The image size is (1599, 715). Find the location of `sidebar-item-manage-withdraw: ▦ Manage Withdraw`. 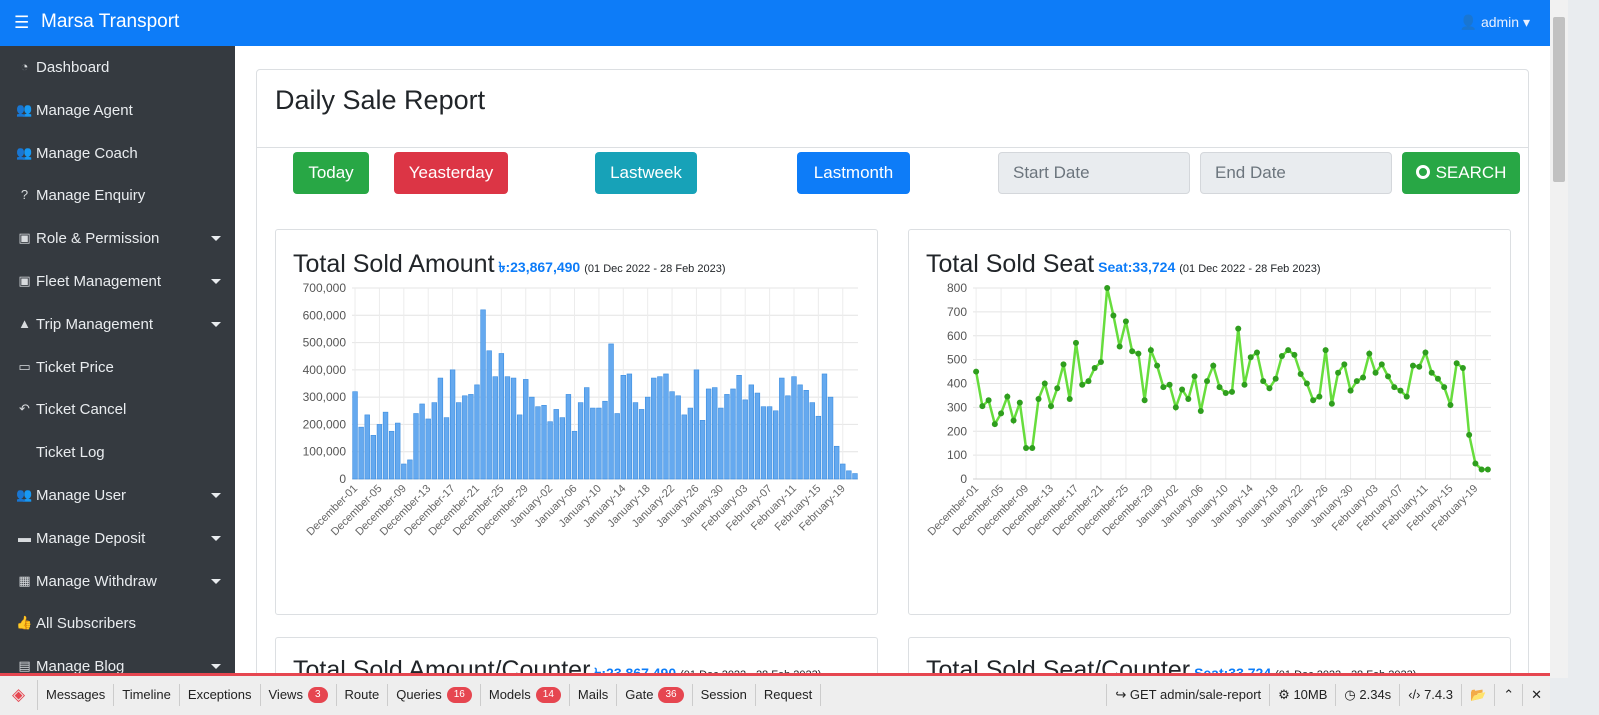

sidebar-item-manage-withdraw: ▦ Manage Withdraw is located at coordinates (117, 582).